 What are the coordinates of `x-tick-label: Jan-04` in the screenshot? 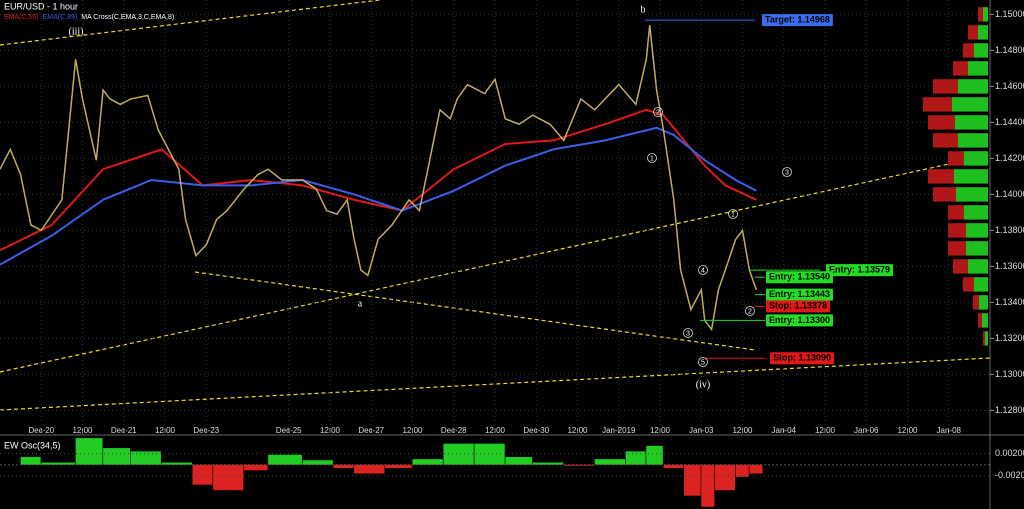 It's located at (784, 430).